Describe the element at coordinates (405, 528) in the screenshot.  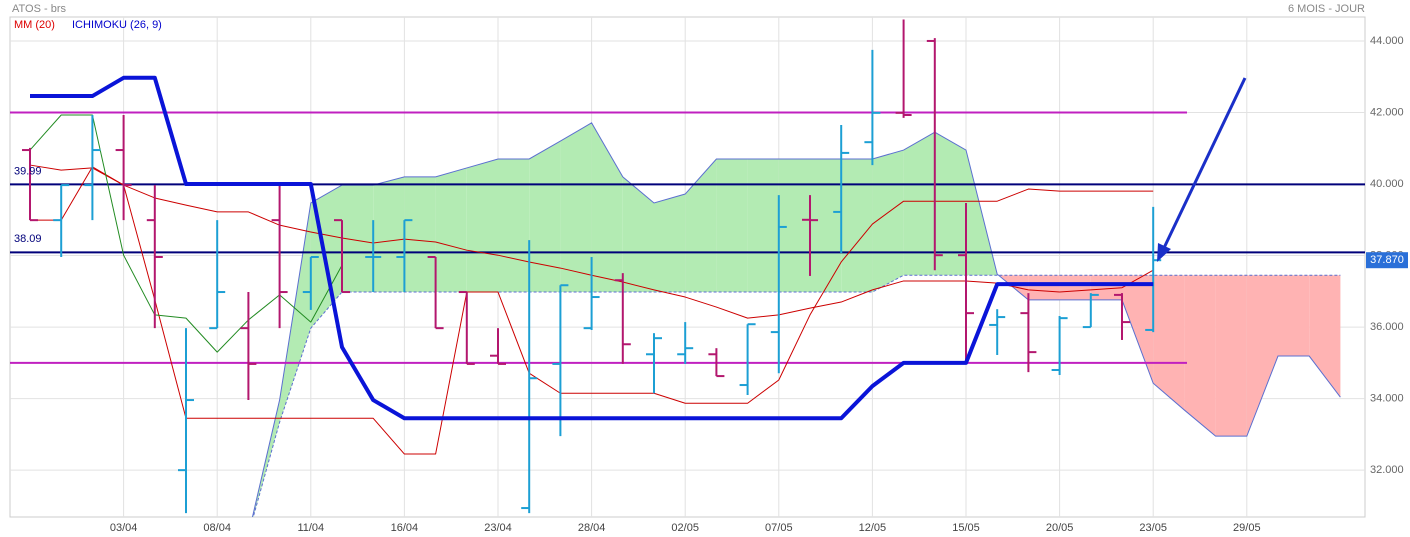
I see `x-tick-label: 16/04` at that location.